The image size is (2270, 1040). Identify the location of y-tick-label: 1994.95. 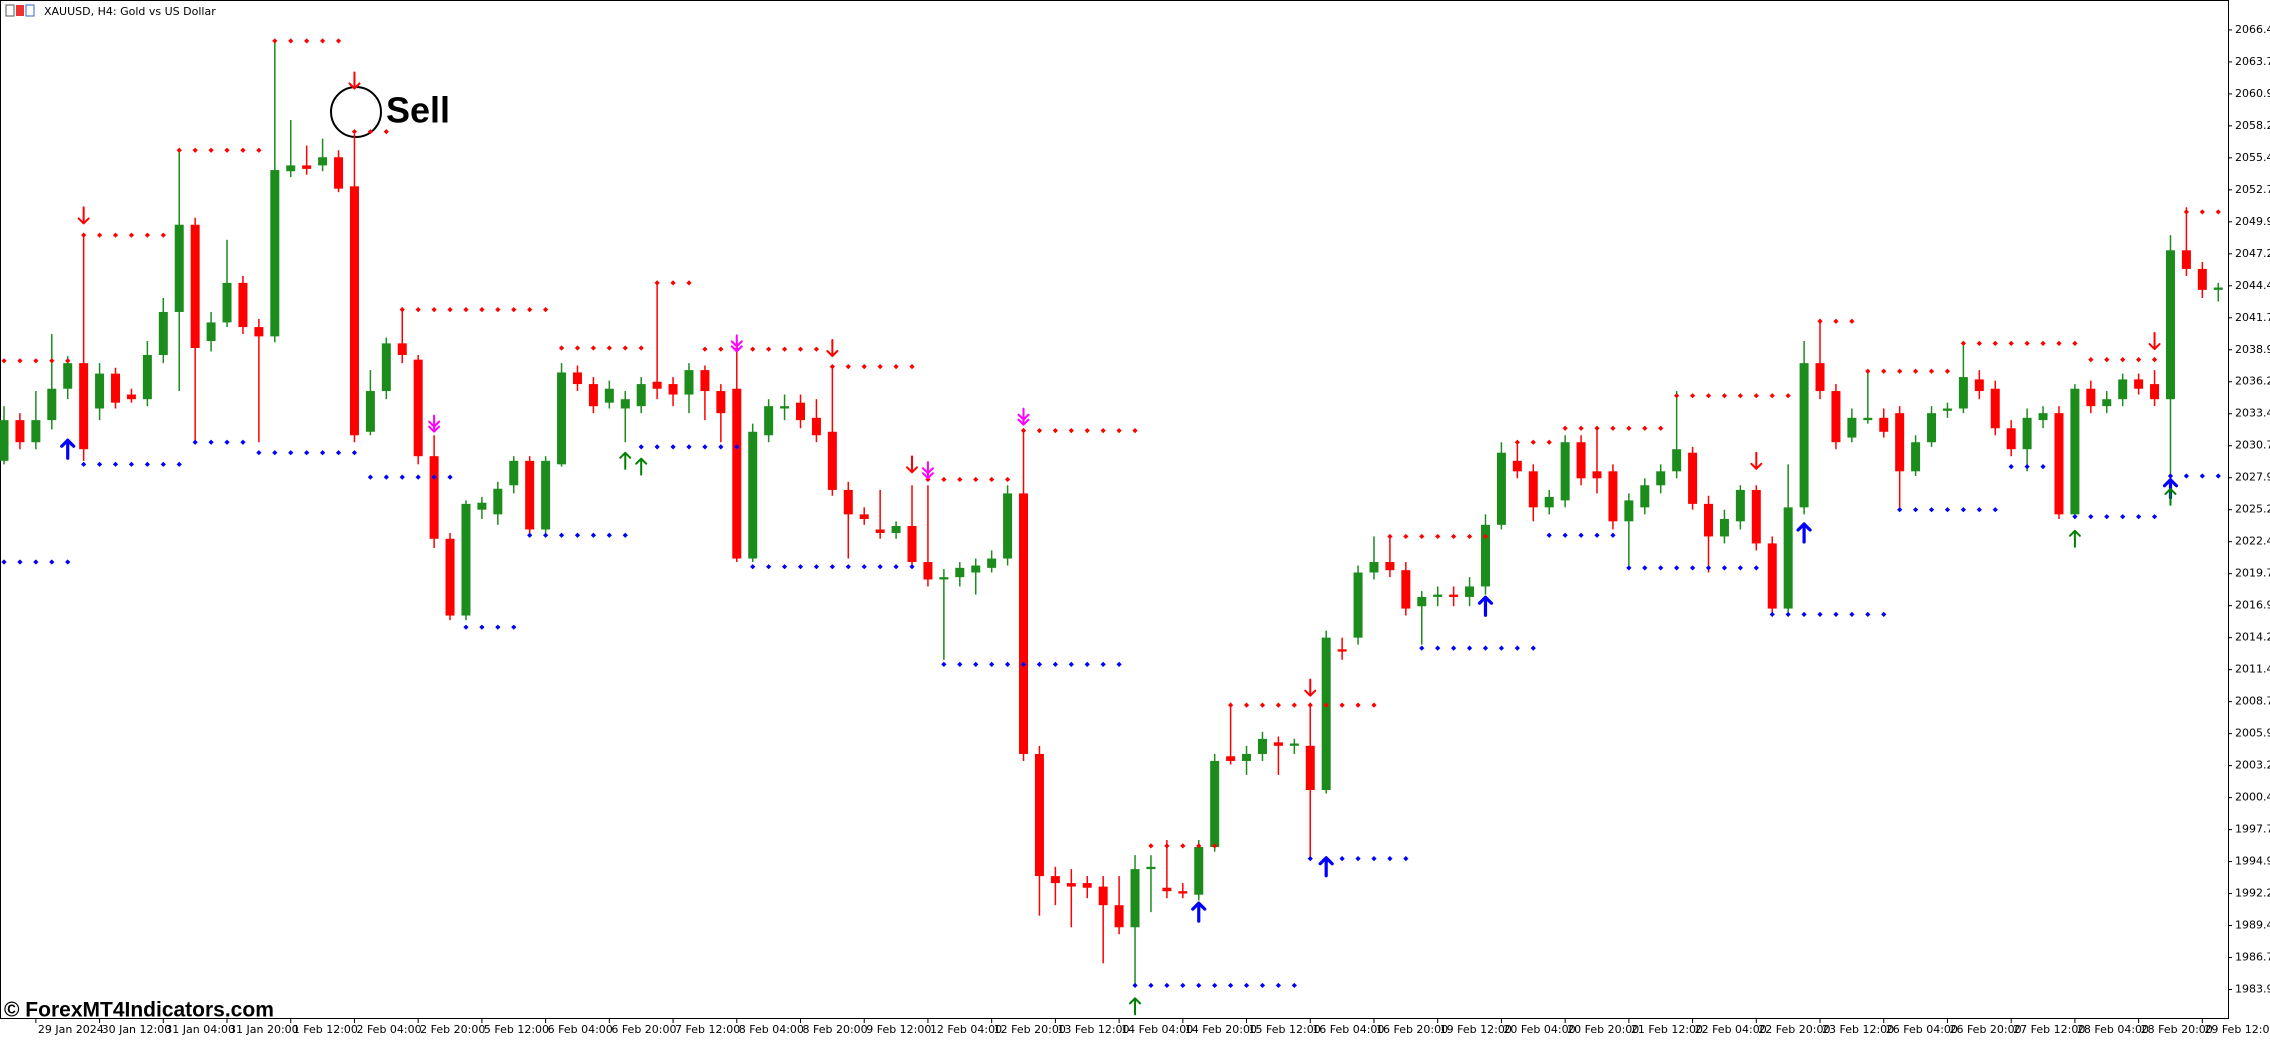
(2252, 861).